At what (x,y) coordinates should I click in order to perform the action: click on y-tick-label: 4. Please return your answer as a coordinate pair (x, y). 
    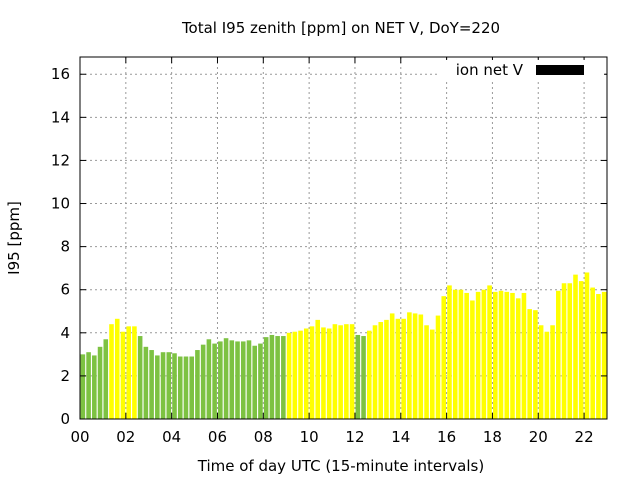
    Looking at the image, I should click on (65, 333).